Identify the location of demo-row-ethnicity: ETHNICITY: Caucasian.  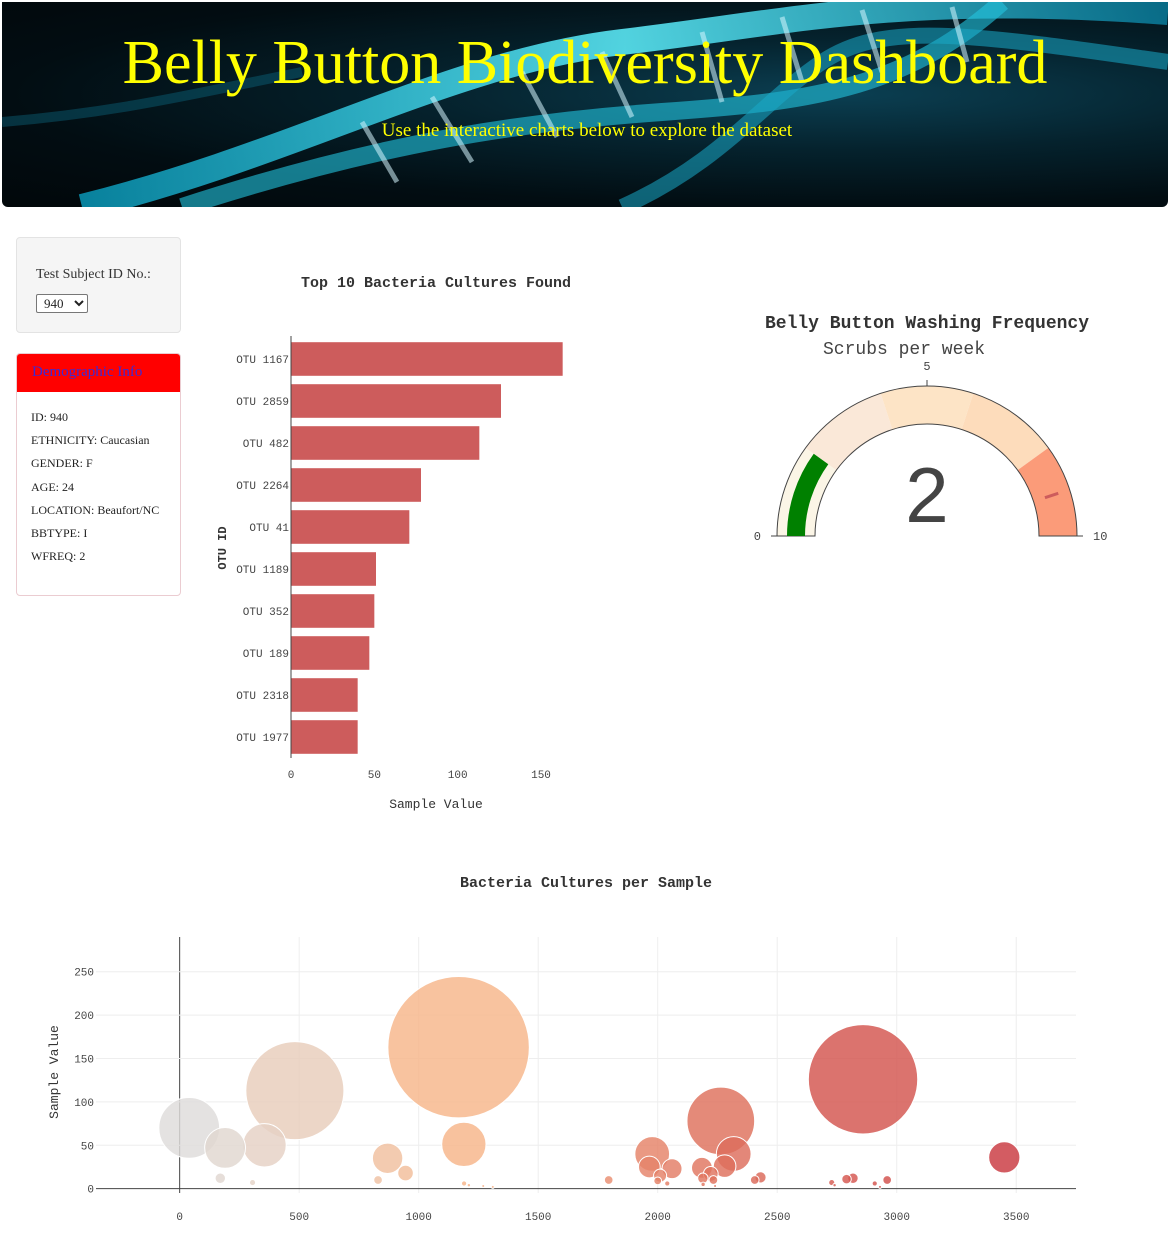
(90, 440).